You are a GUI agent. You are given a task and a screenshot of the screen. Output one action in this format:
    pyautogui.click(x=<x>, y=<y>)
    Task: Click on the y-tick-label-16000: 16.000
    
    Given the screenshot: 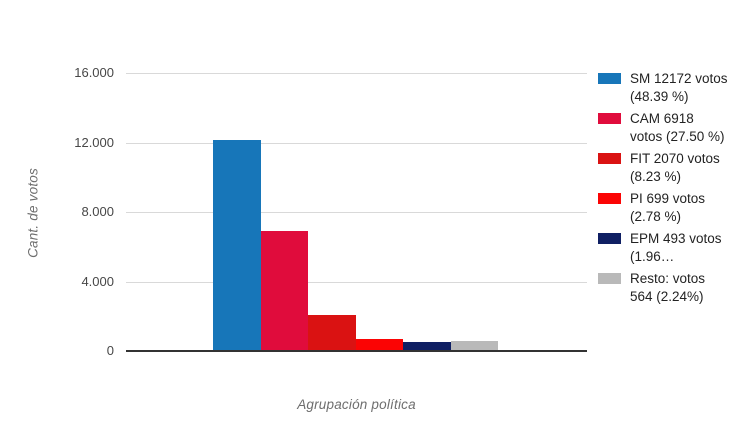 What is the action you would take?
    pyautogui.click(x=94, y=72)
    